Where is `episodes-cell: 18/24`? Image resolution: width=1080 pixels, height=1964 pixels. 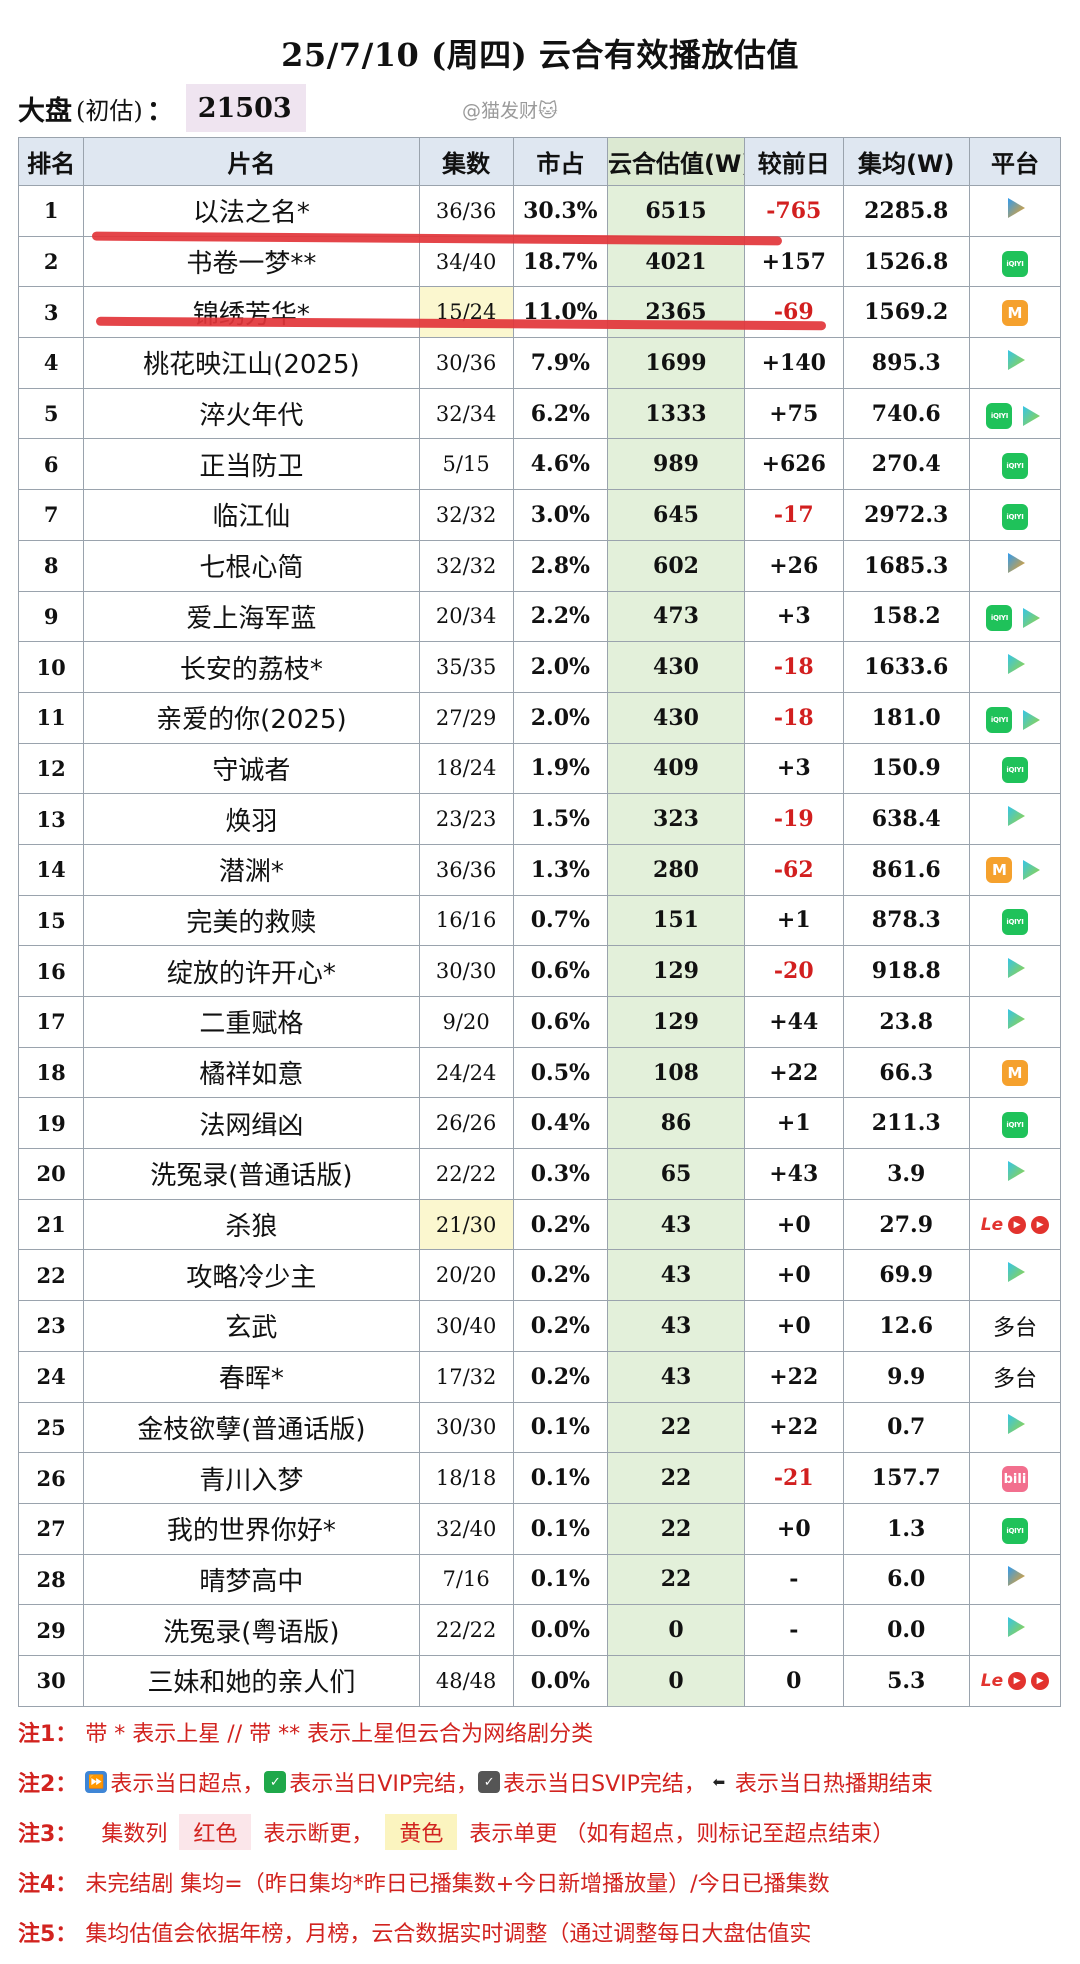
episodes-cell: 18/24 is located at coordinates (466, 768).